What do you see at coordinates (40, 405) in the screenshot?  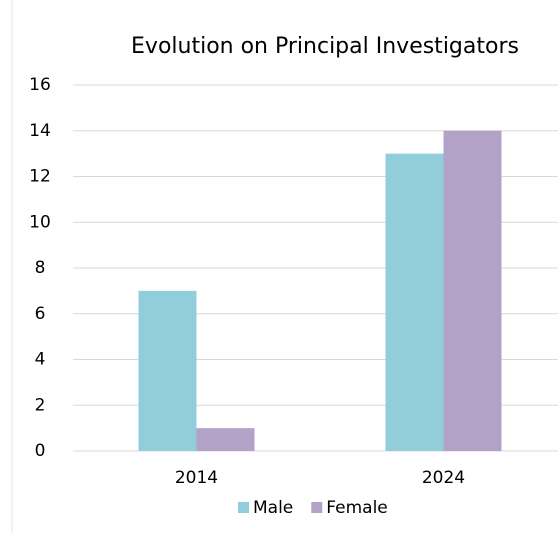 I see `y-tick-label: 2` at bounding box center [40, 405].